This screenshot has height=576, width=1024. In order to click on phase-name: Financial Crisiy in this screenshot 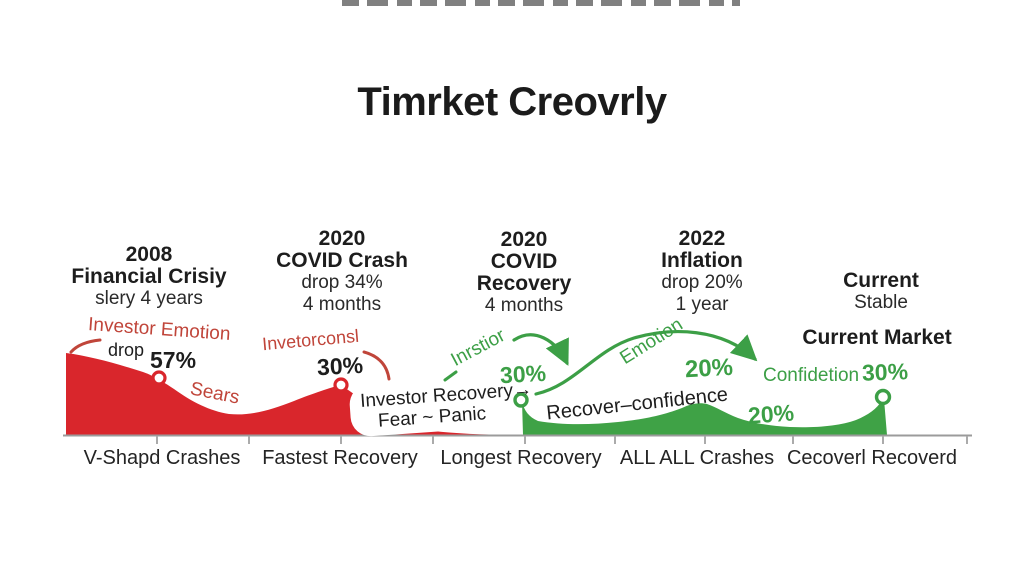, I will do `click(149, 276)`.